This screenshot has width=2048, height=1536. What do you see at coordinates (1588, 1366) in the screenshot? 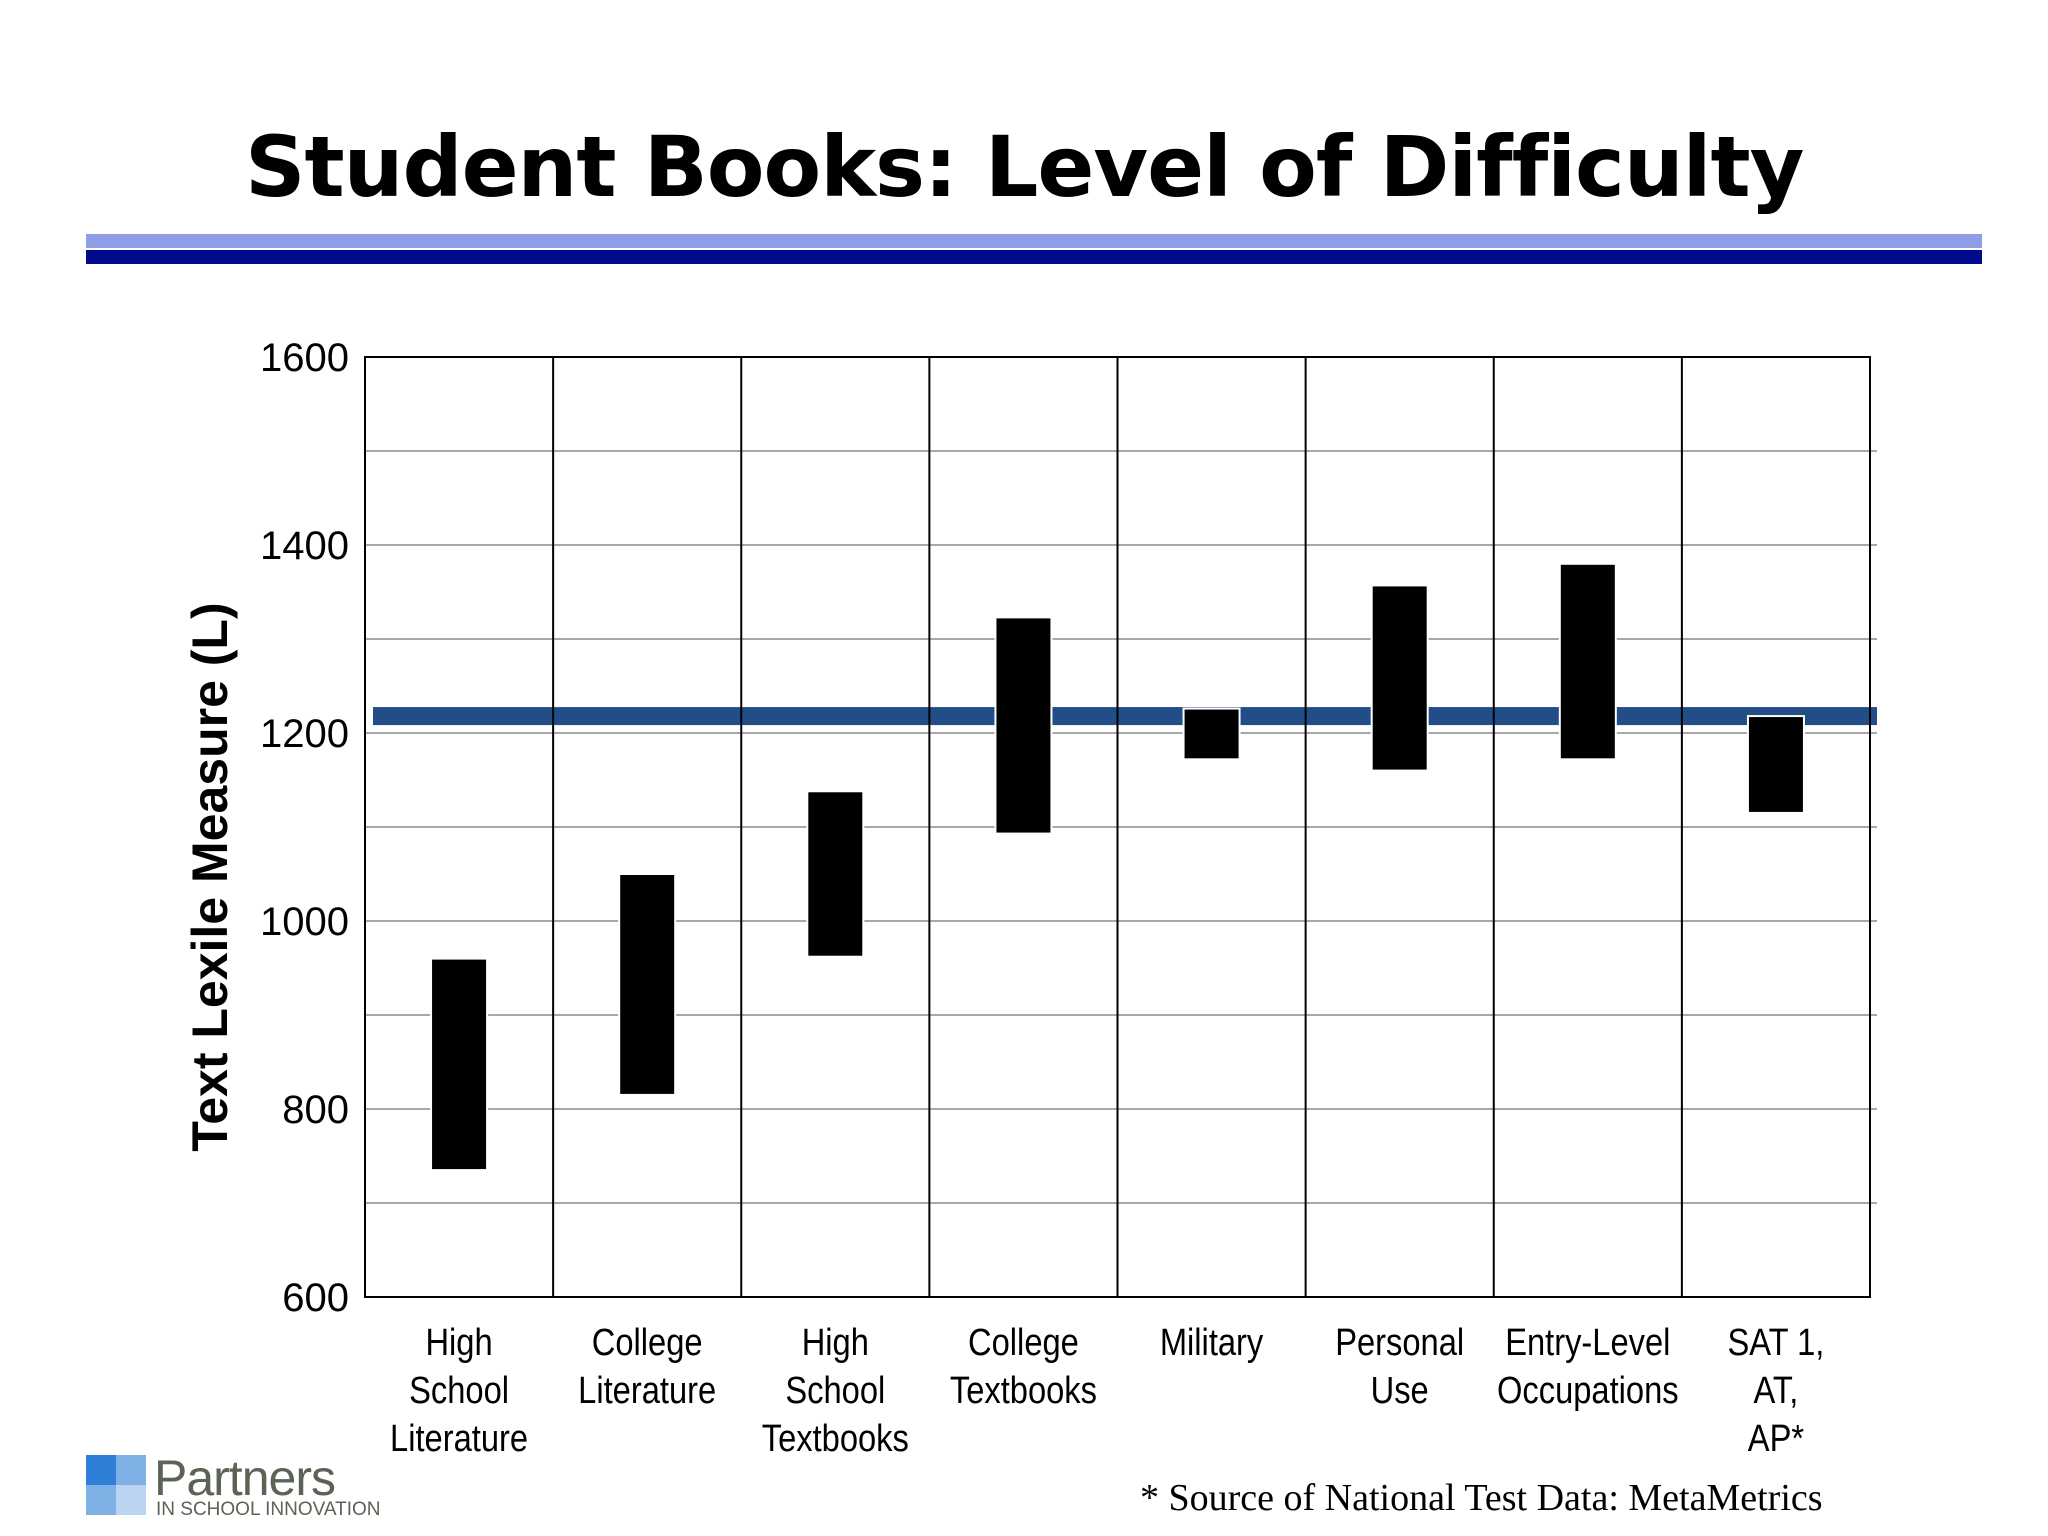
I see `x-category-label: Entry-Level Occupations` at bounding box center [1588, 1366].